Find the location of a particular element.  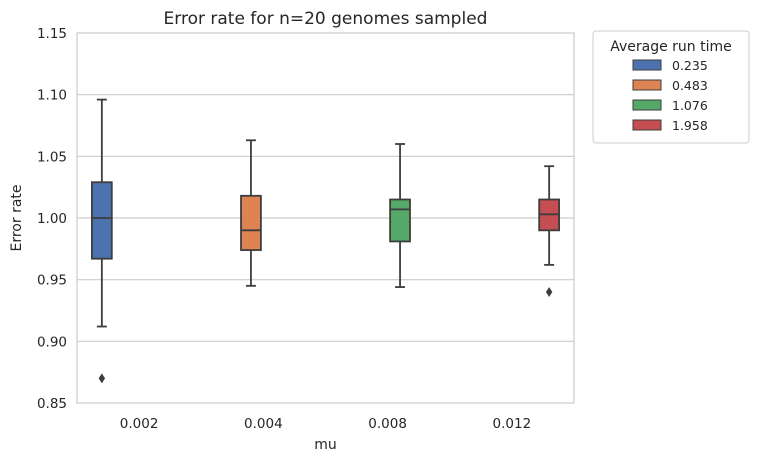

chart-title: Error rate for n=20 genomes sampled is located at coordinates (326, 19).